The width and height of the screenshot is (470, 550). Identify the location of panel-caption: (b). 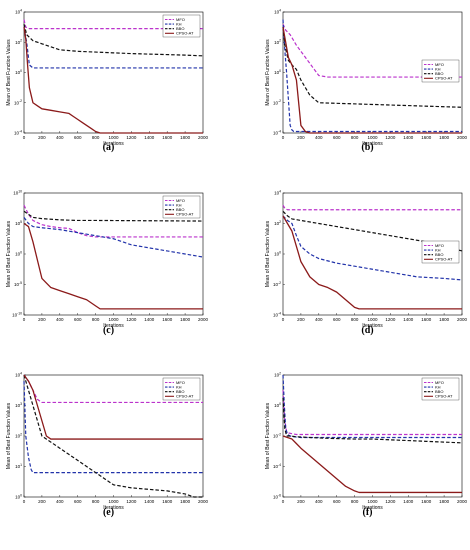
(367, 147).